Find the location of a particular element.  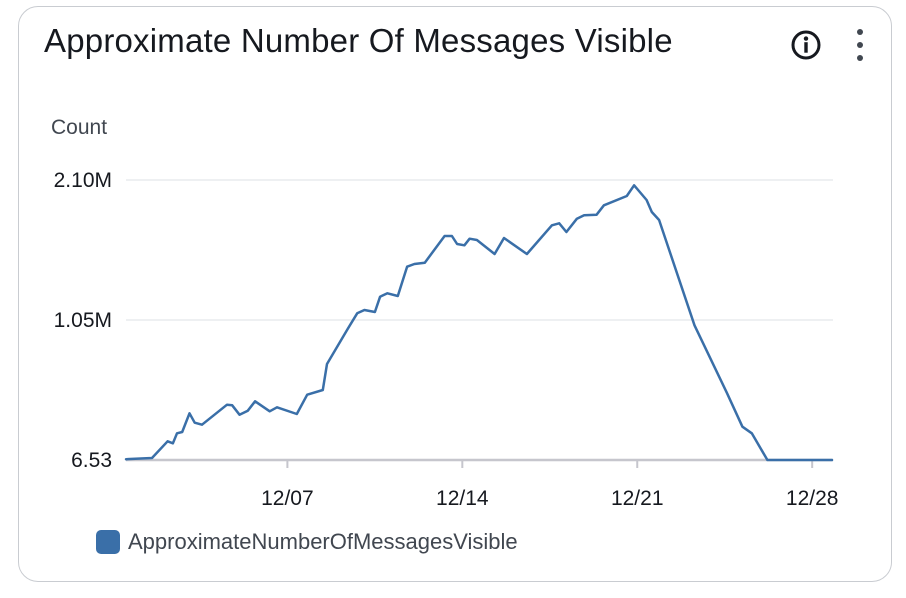

vertical-ellipsis-icon is located at coordinates (860, 45).